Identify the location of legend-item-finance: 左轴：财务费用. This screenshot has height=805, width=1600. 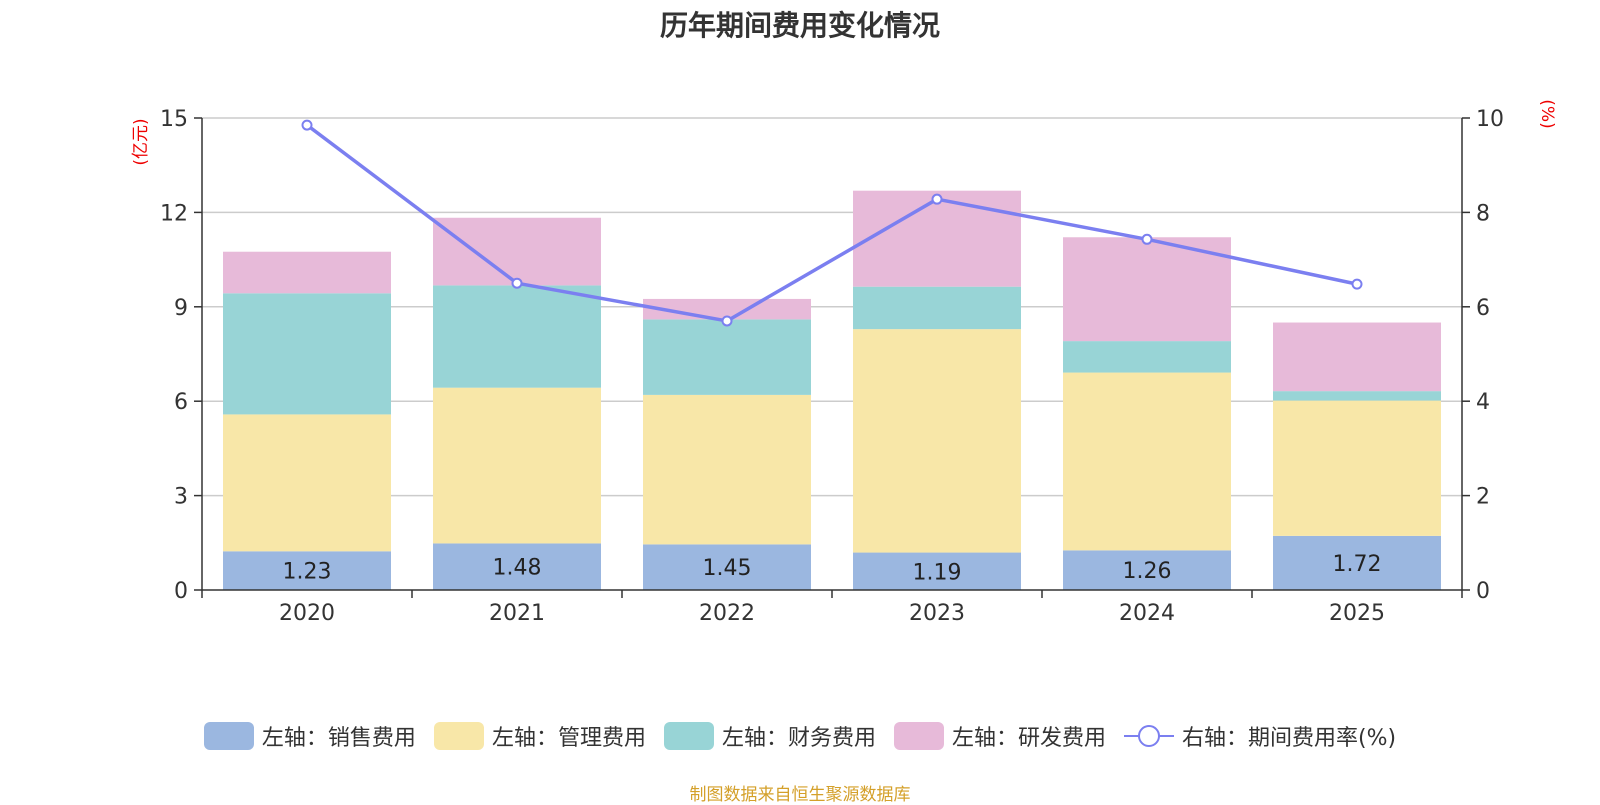
(769, 736).